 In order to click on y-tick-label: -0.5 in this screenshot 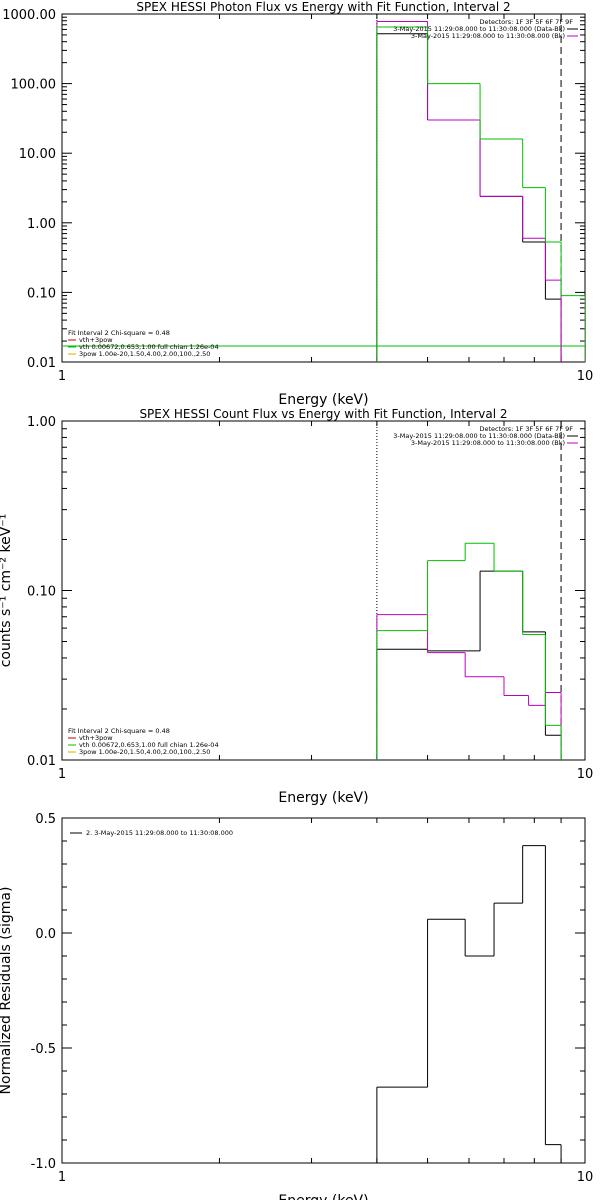, I will do `click(43, 1049)`.